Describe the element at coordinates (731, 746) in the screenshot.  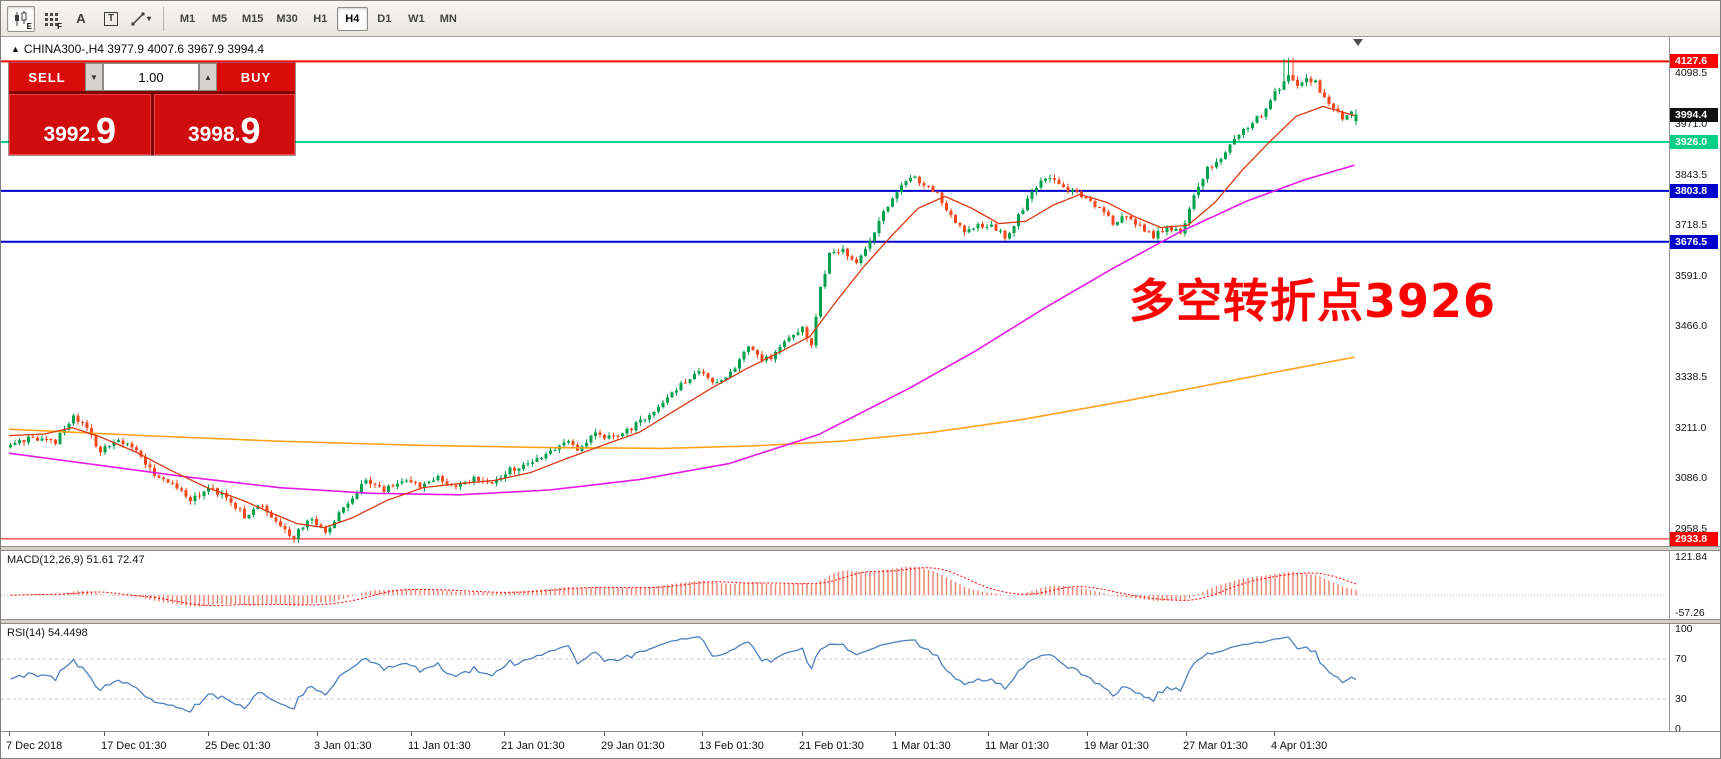
I see `time-label: 13 Feb 01:30` at that location.